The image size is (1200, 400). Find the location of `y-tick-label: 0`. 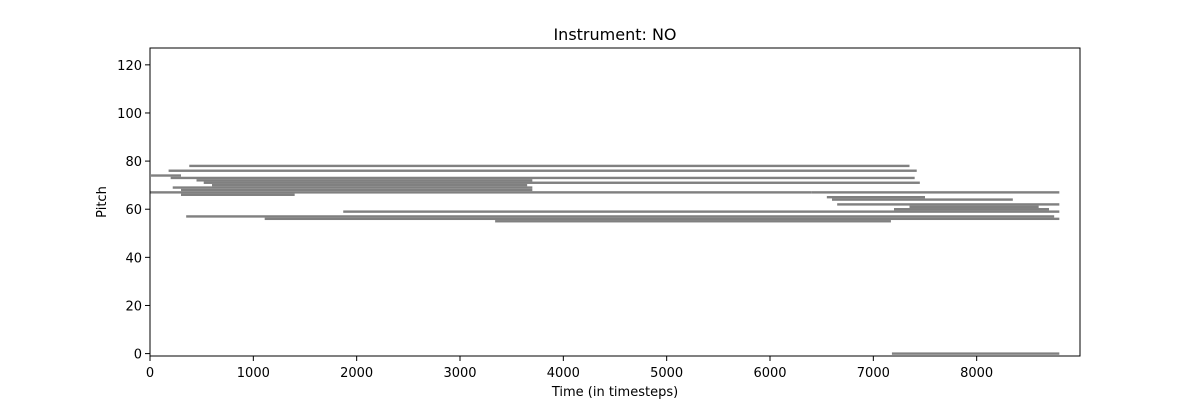

y-tick-label: 0 is located at coordinates (138, 355).